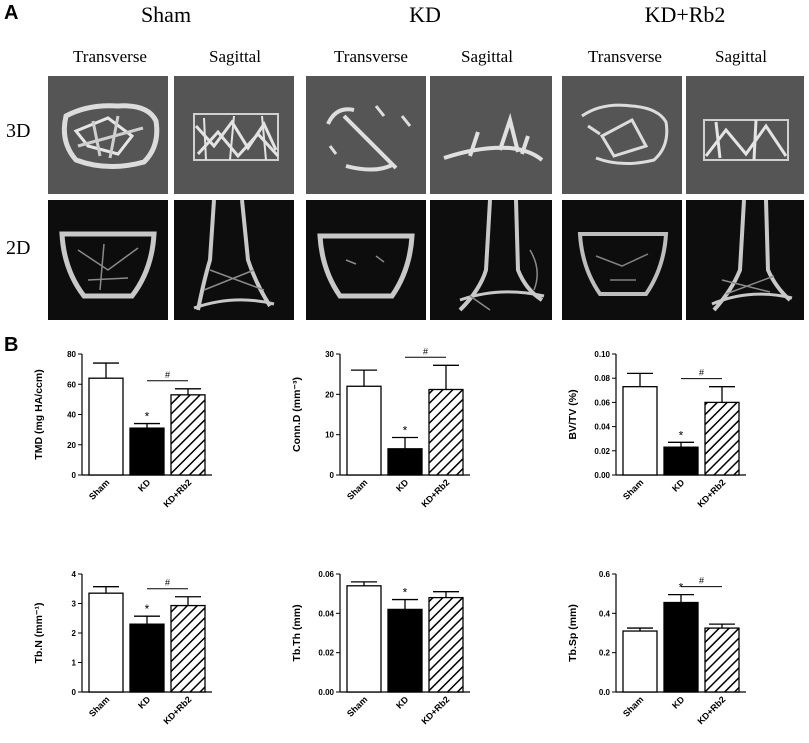 The width and height of the screenshot is (809, 743). What do you see at coordinates (11, 345) in the screenshot?
I see `panel-b-letter: B` at bounding box center [11, 345].